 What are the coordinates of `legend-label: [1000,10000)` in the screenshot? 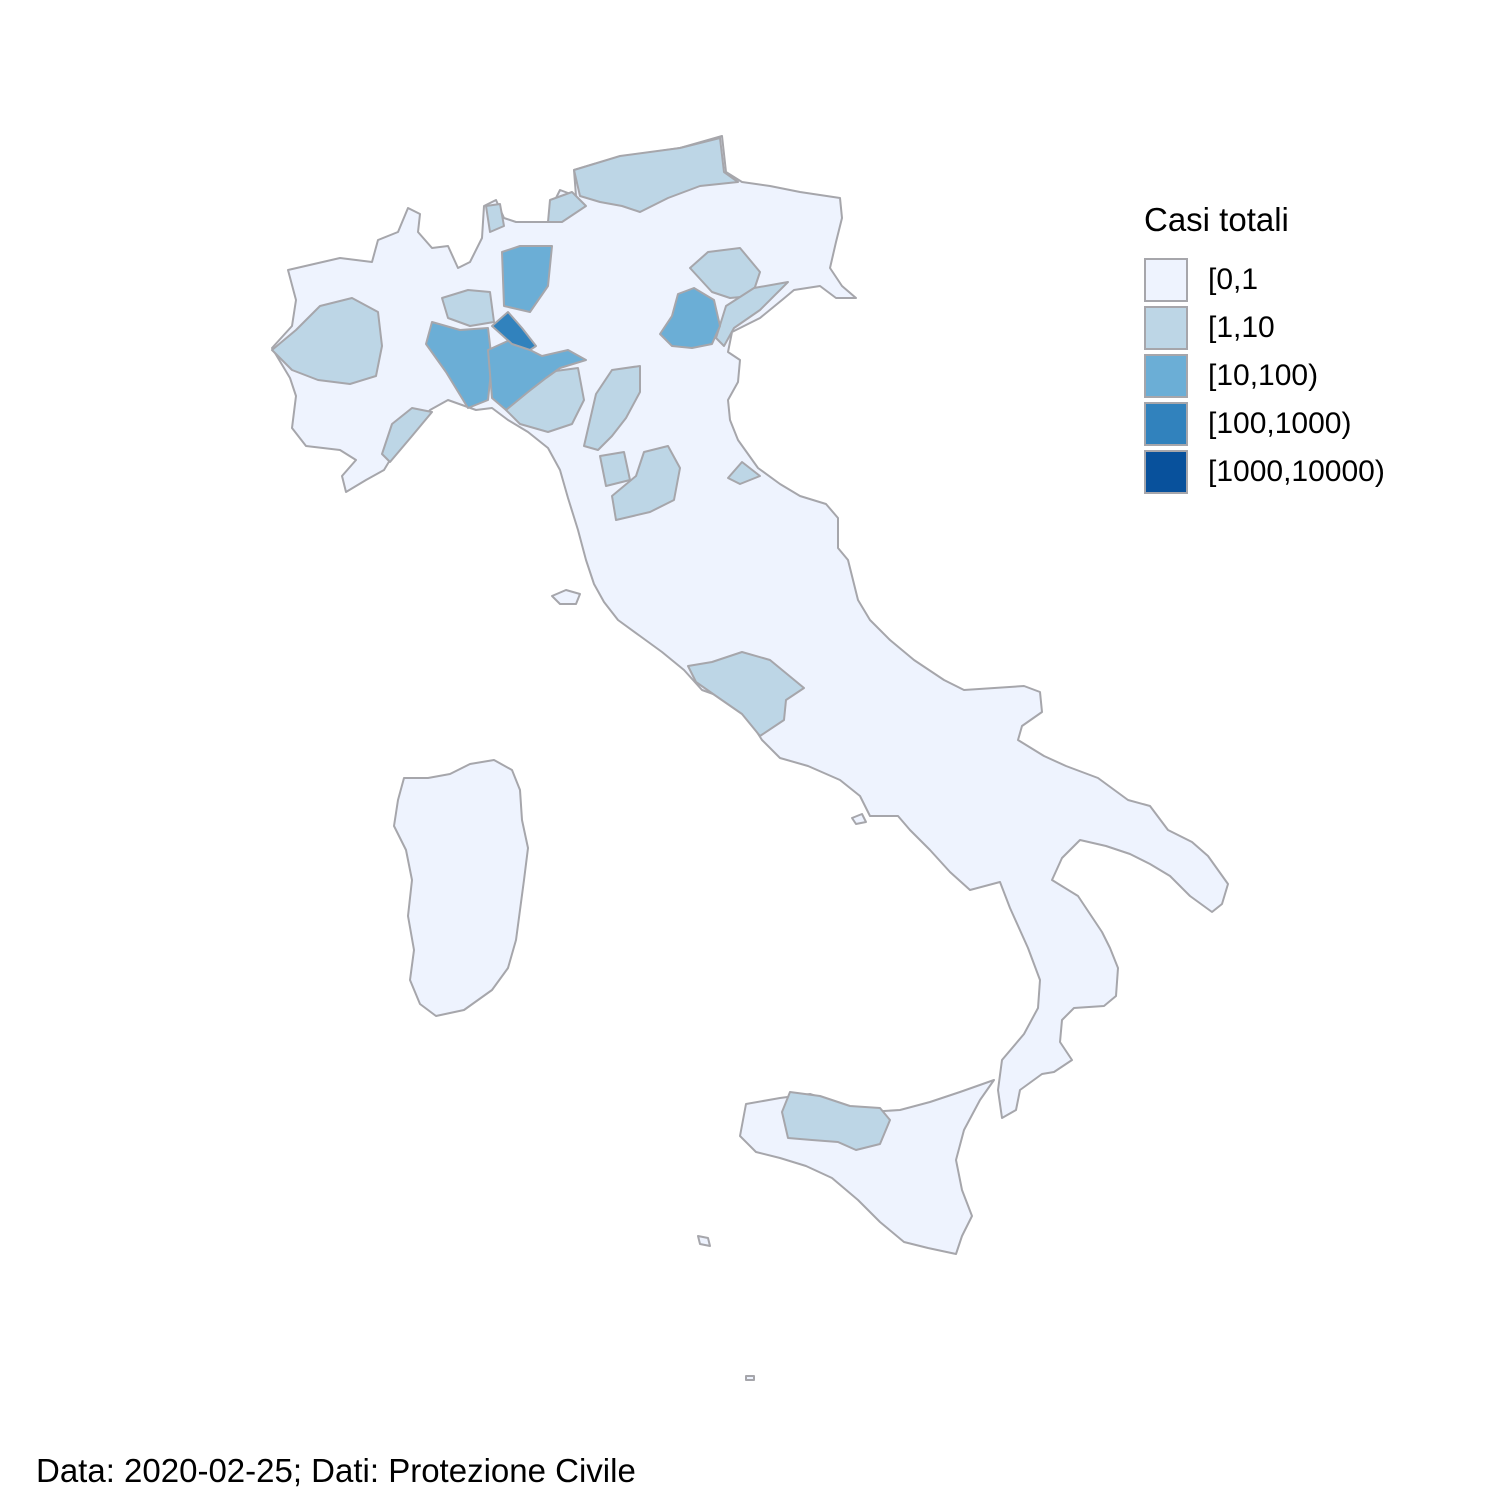 It's located at (1296, 471).